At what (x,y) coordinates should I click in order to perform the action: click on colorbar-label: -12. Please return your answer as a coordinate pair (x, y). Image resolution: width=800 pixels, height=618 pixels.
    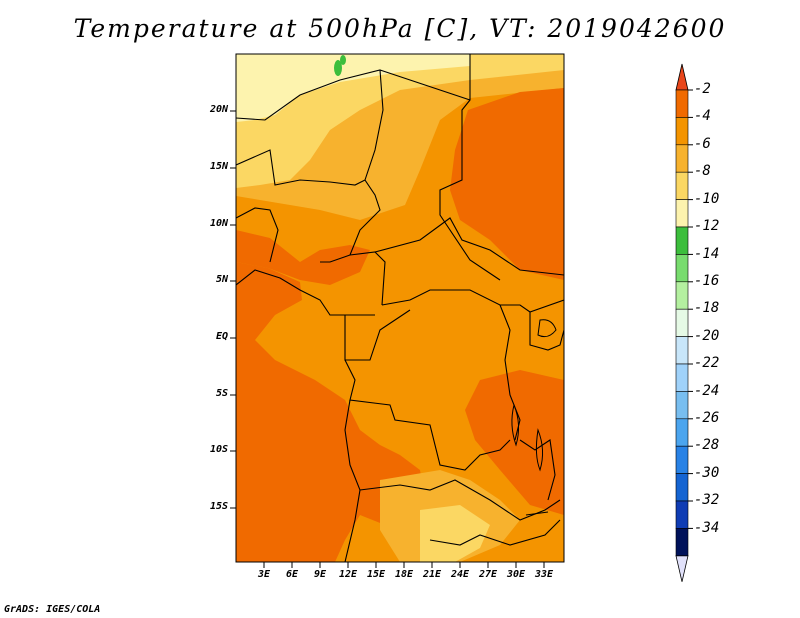
    Looking at the image, I should click on (707, 226).